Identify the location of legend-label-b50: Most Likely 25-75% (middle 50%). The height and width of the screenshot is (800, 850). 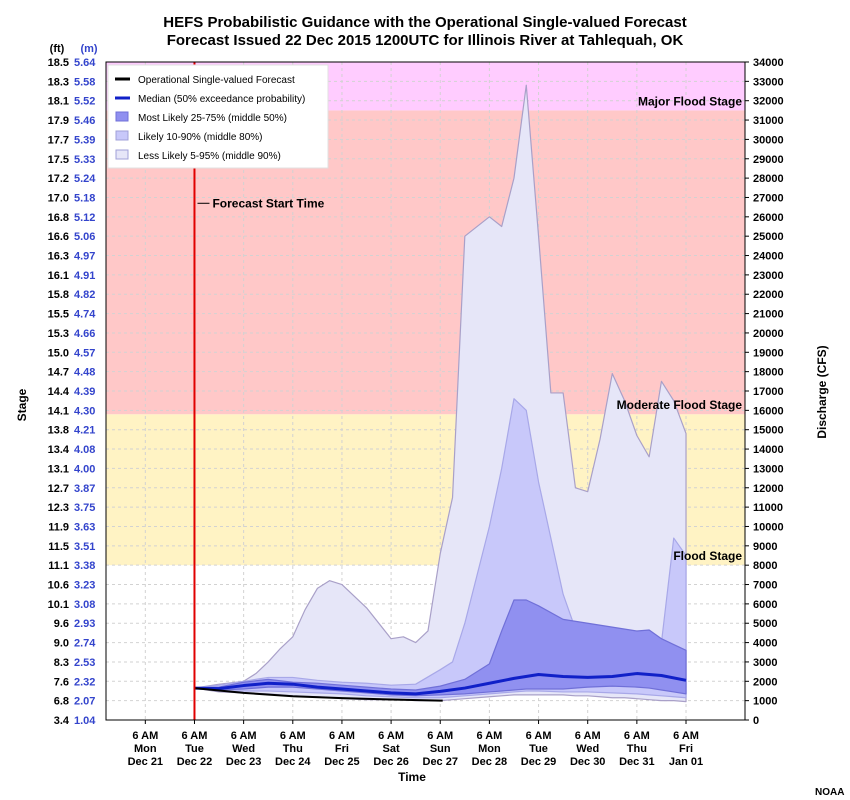
(212, 118).